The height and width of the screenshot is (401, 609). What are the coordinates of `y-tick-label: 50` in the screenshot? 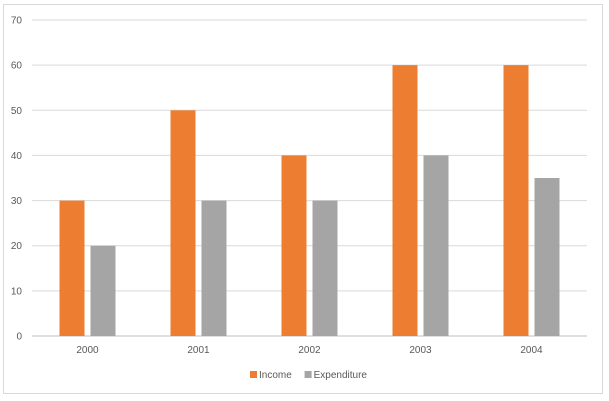 It's located at (17, 111).